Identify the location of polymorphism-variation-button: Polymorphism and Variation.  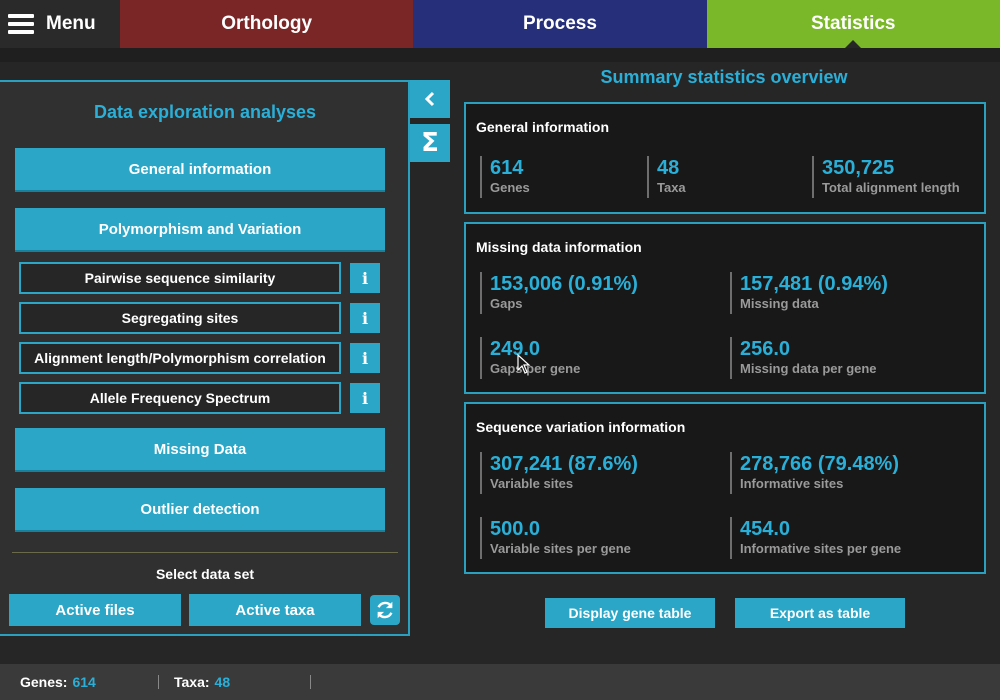
(200, 230).